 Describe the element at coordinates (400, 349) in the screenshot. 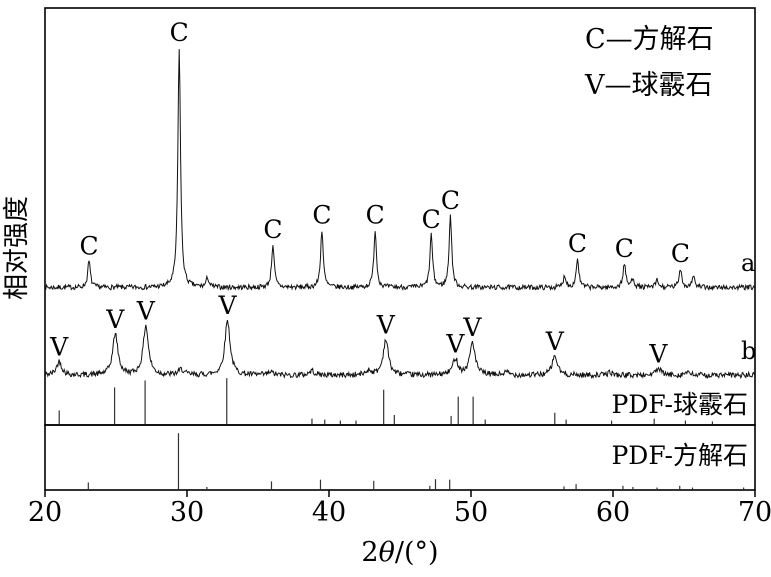

I see `xrd-trace-b` at that location.